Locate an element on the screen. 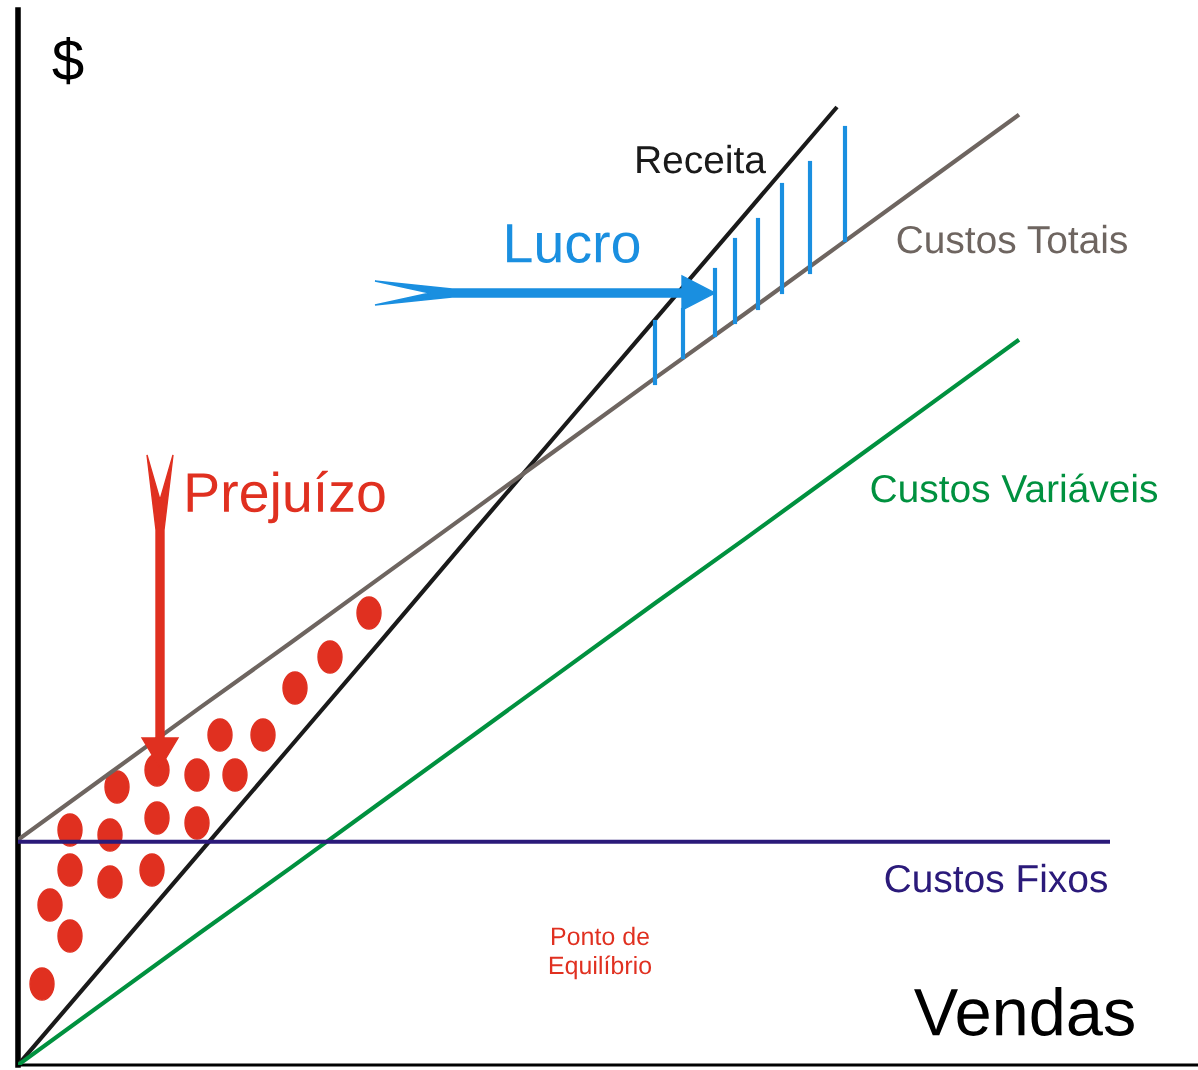 Image resolution: width=1198 pixels, height=1070 pixels. series-label: Custos Fixos is located at coordinates (996, 878).